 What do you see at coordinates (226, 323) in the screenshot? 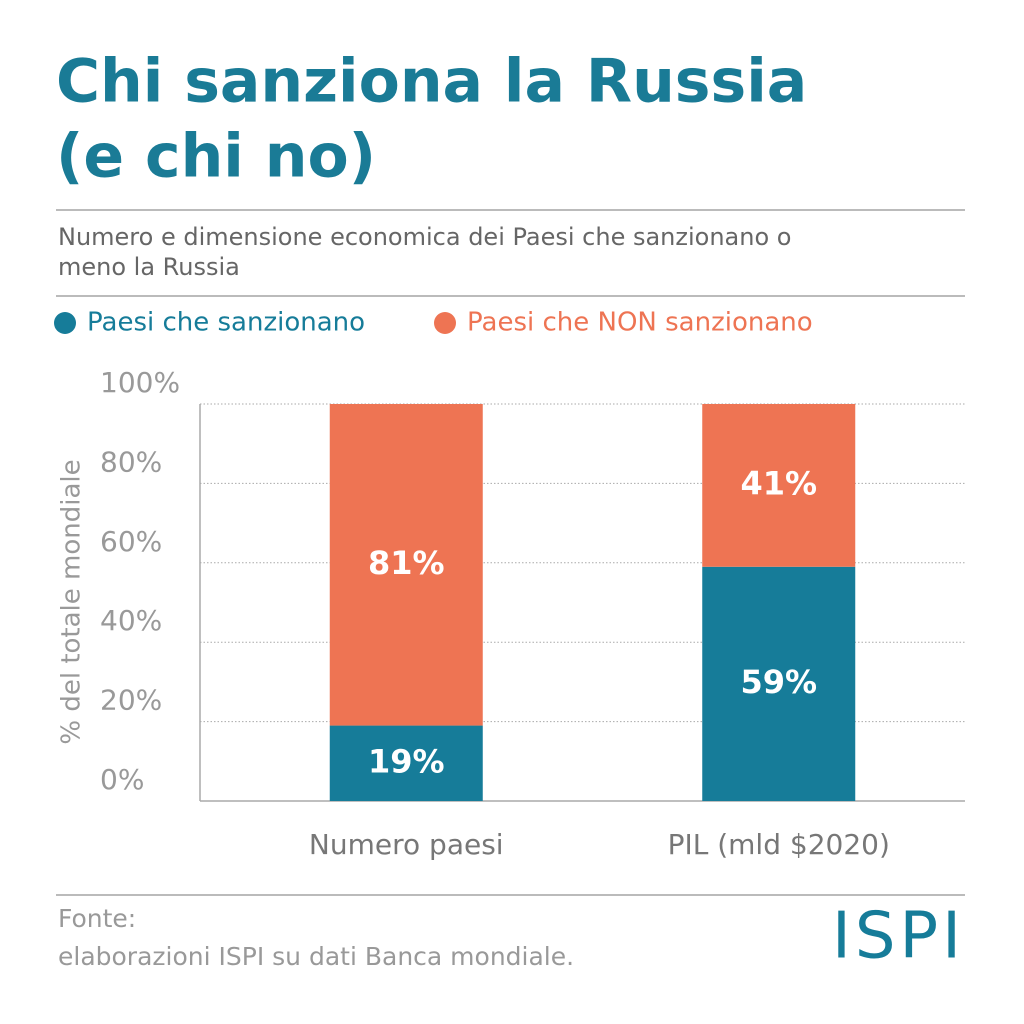
I see `legend-label: Paesi che sanzionano` at bounding box center [226, 323].